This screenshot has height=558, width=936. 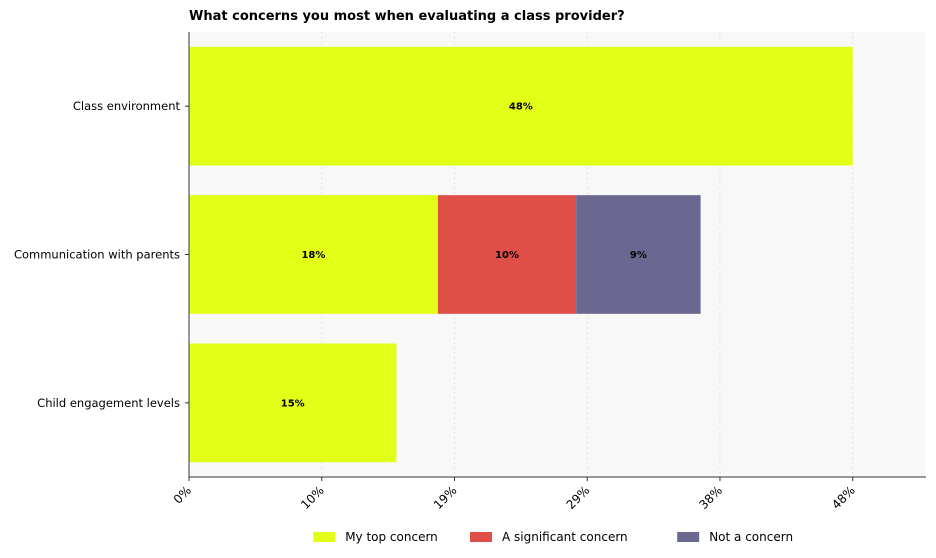 What do you see at coordinates (710, 497) in the screenshot?
I see `x-tick-label: 38%` at bounding box center [710, 497].